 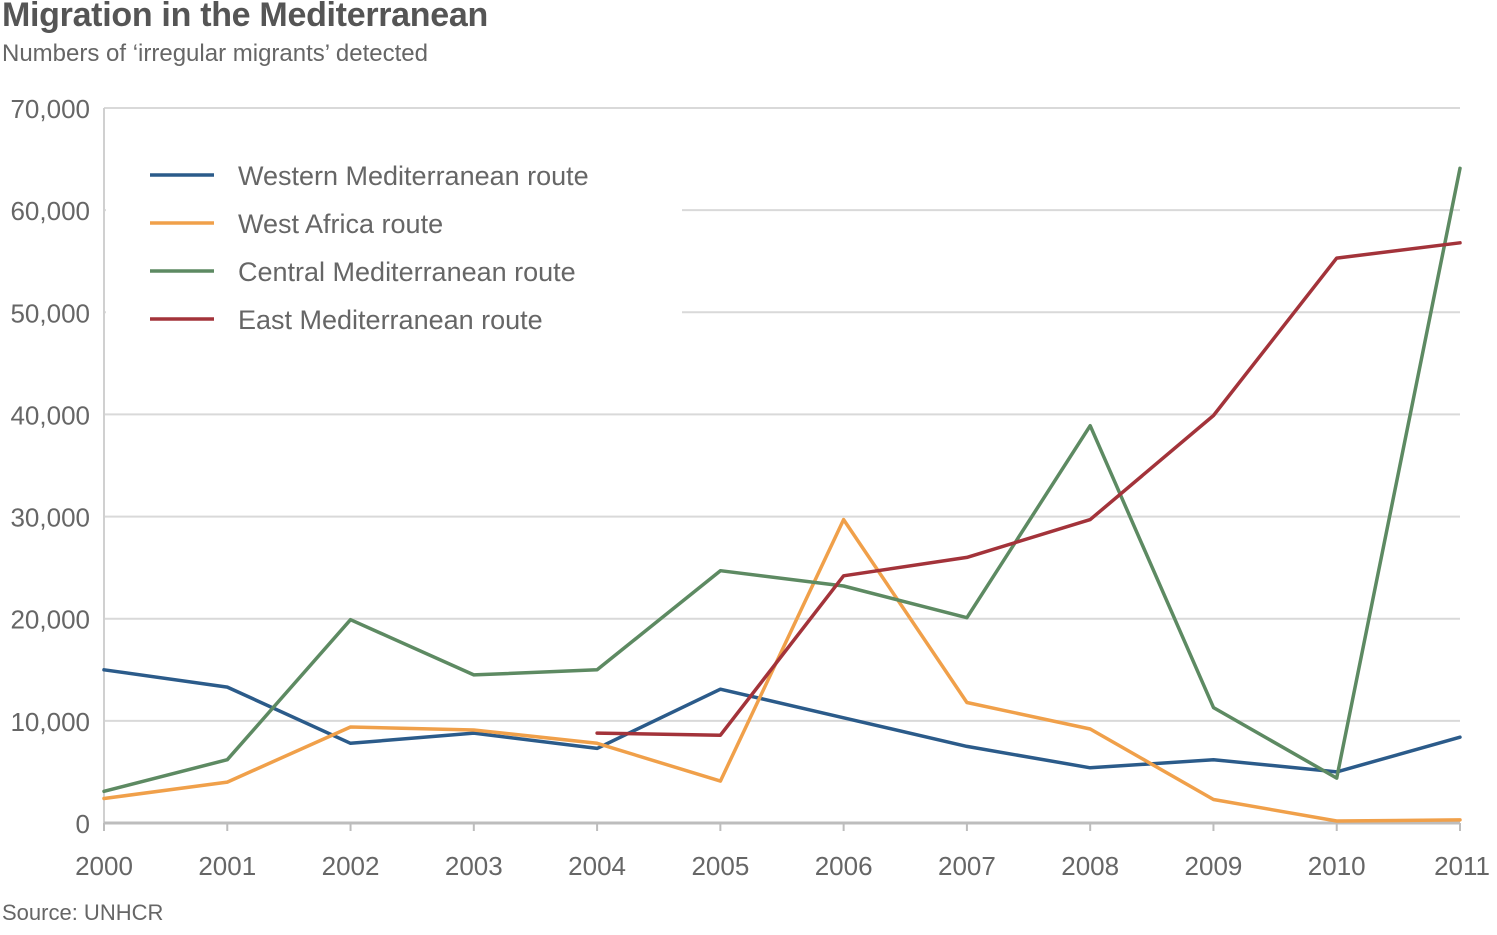 I want to click on y-tick-label: 20,000, so click(x=50, y=620).